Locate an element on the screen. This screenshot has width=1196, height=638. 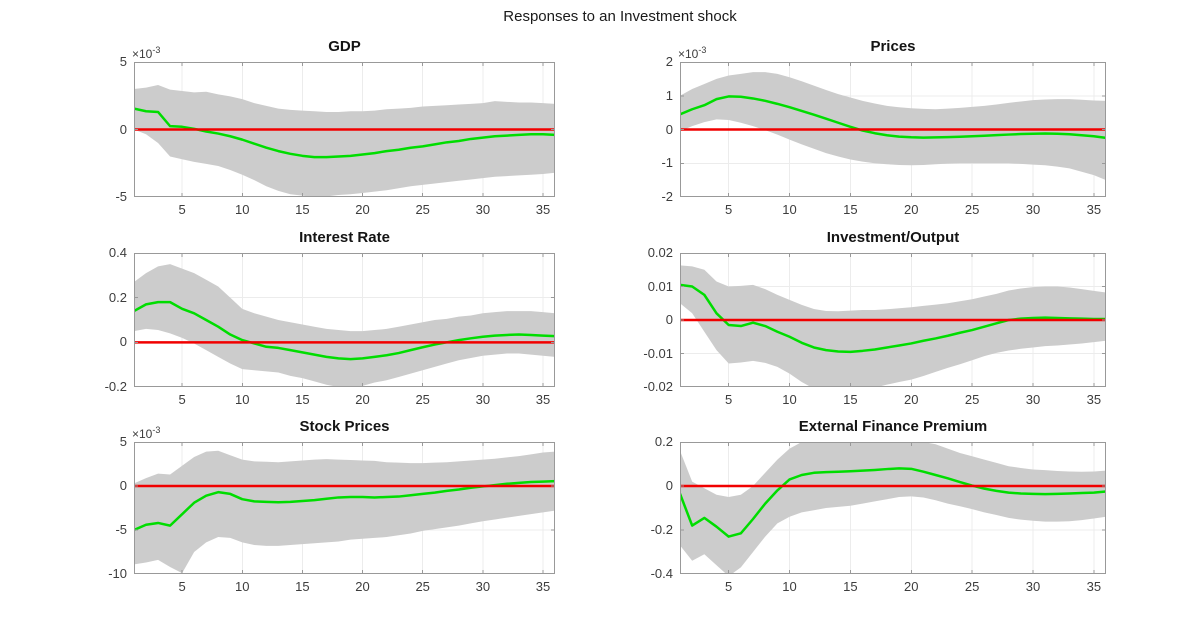
subplot-gdp: GDP ×10⁻³ 5 10 15 20 25 30 35 -5 0 5 is located at coordinates (335, 128).